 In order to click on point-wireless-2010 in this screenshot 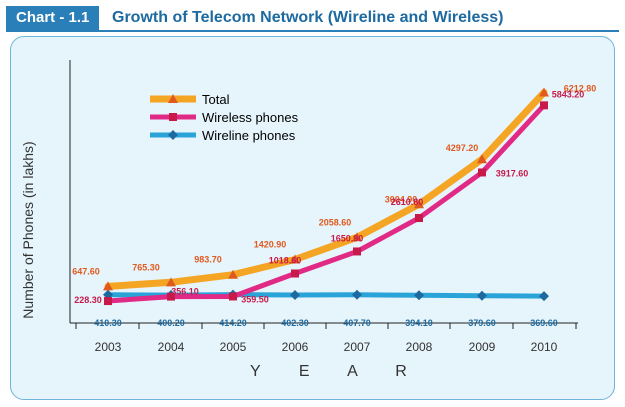, I will do `click(544, 105)`.